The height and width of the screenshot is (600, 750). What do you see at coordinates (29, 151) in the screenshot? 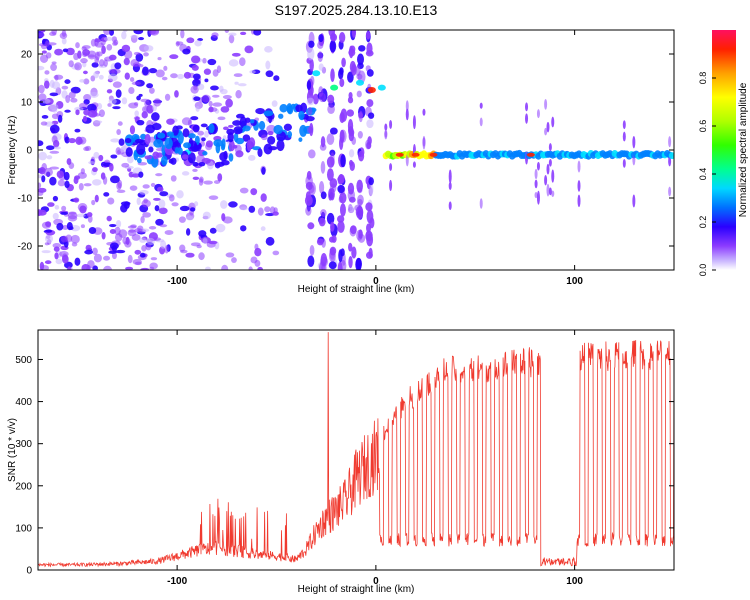
I see `spectrogram-y-tick-label: 0` at bounding box center [29, 151].